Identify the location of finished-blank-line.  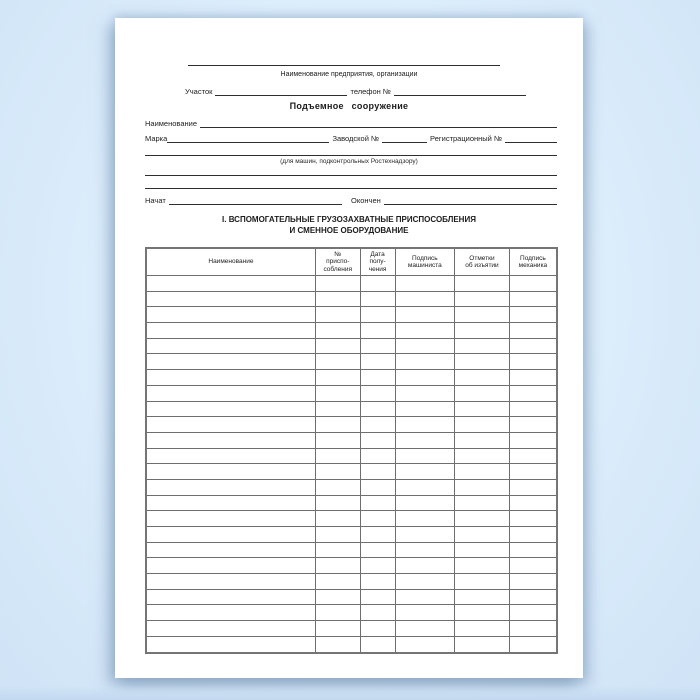
(470, 200).